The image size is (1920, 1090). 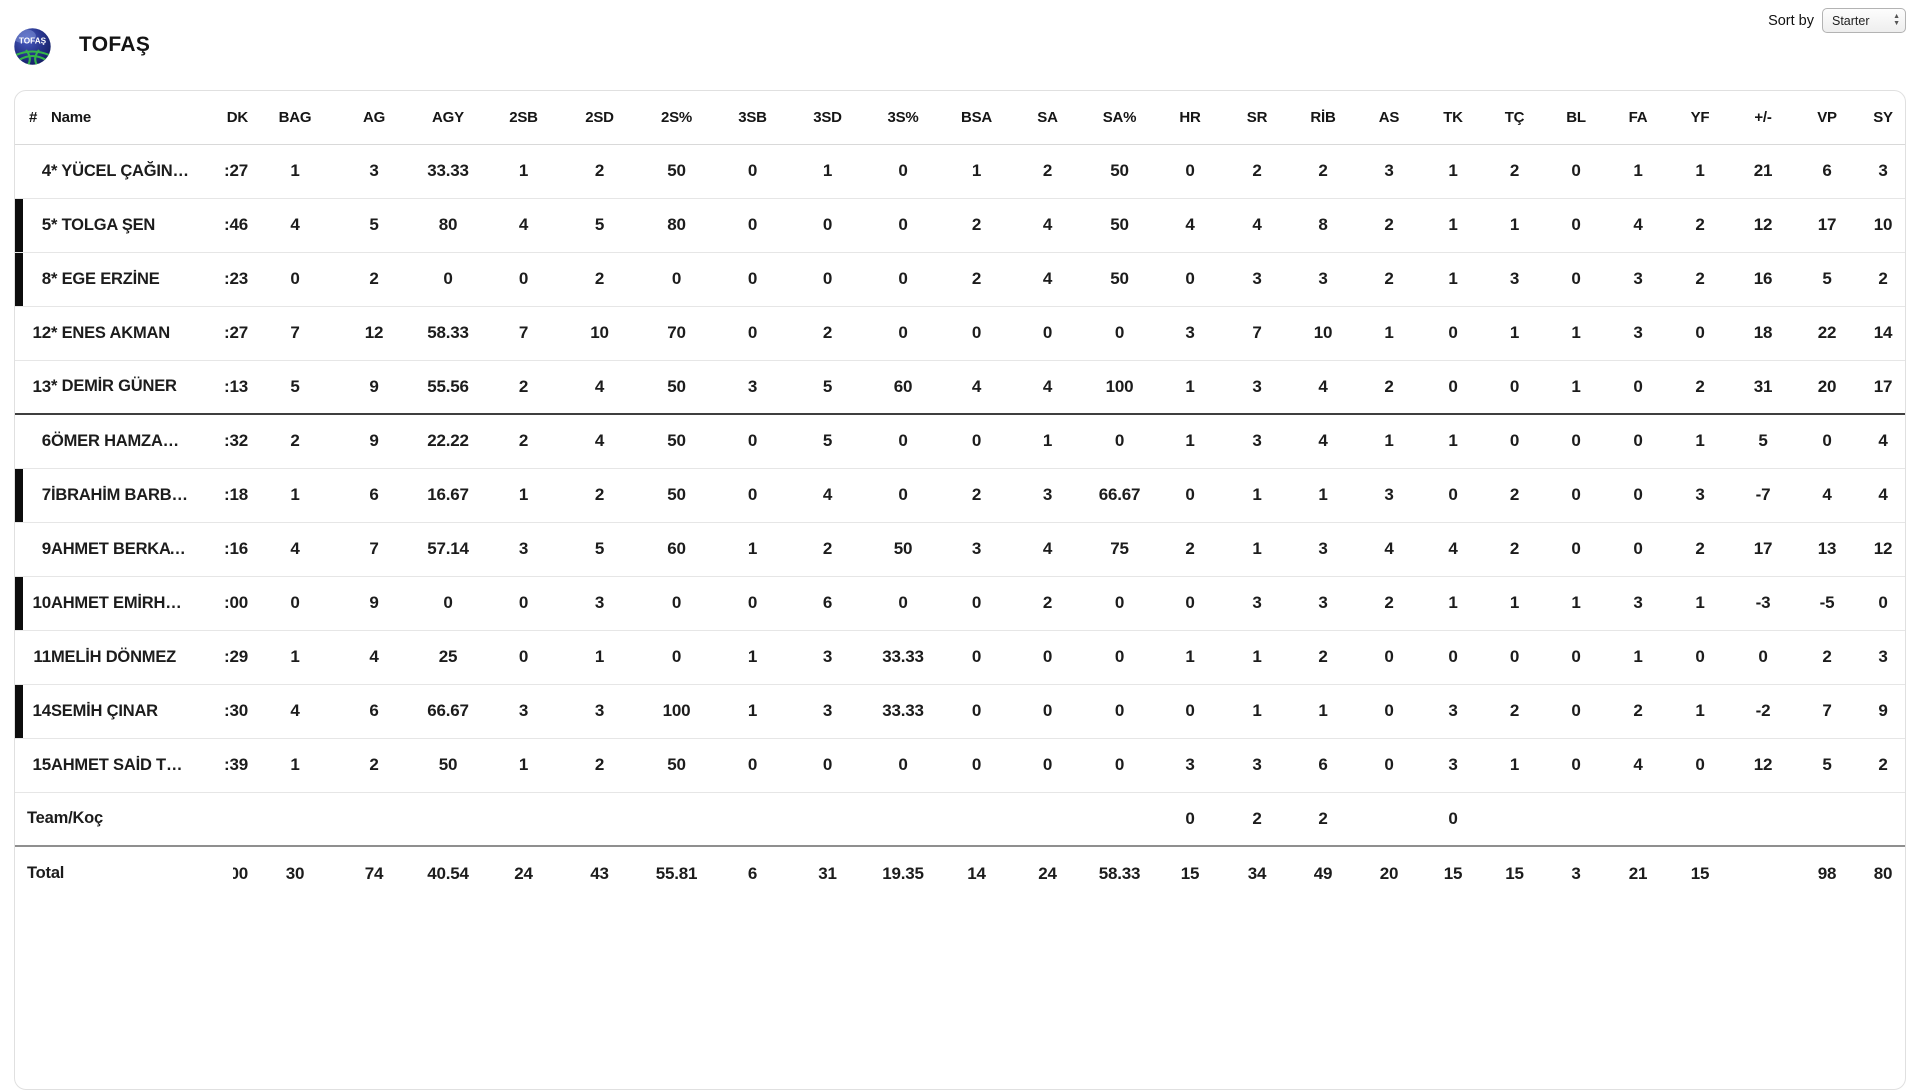 What do you see at coordinates (1763, 170) in the screenshot?
I see `stat-cell: 21` at bounding box center [1763, 170].